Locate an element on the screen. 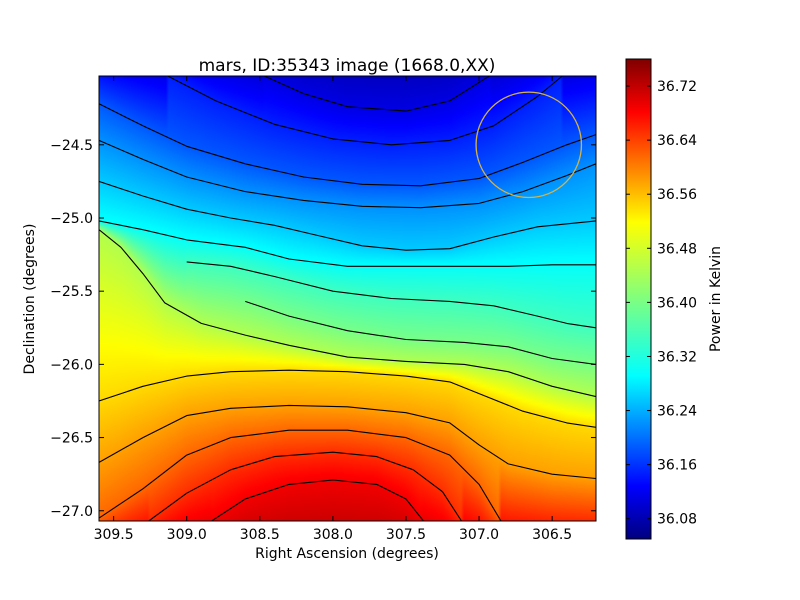 Image resolution: width=800 pixels, height=600 pixels. colorbar-tick-label: 36.64 is located at coordinates (677, 141).